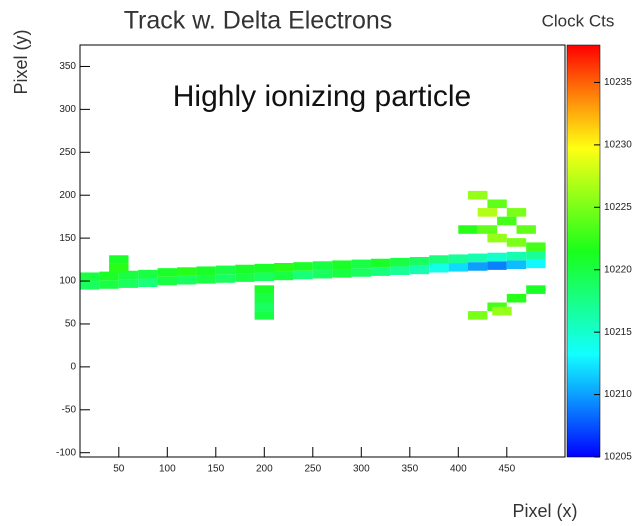 The width and height of the screenshot is (644, 526). What do you see at coordinates (67, 195) in the screenshot?
I see `y-tick-label: 200` at bounding box center [67, 195].